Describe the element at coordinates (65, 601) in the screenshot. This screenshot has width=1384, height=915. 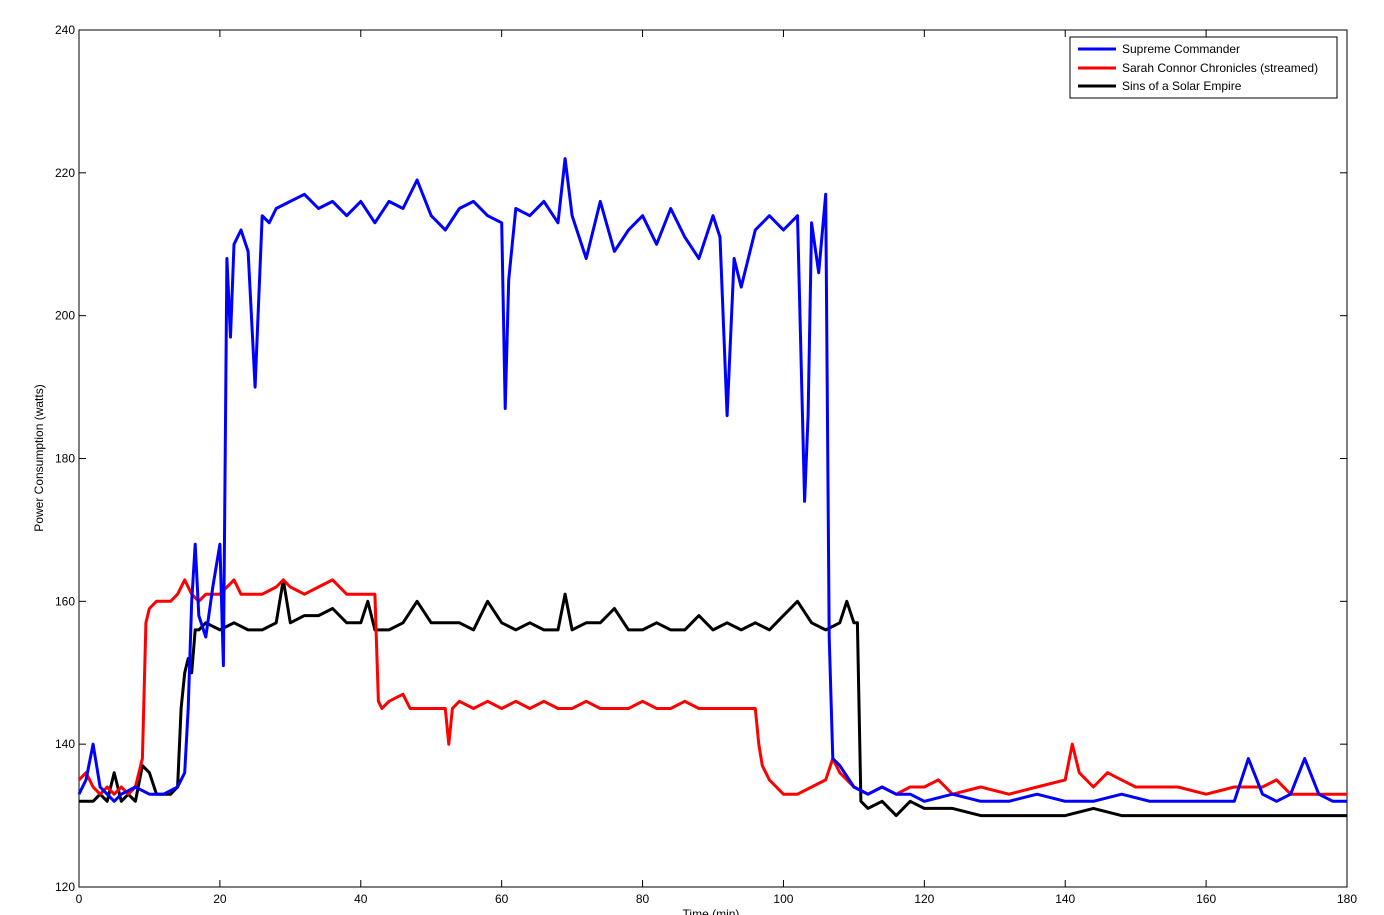
I see `y-tick-label-160: 160` at that location.